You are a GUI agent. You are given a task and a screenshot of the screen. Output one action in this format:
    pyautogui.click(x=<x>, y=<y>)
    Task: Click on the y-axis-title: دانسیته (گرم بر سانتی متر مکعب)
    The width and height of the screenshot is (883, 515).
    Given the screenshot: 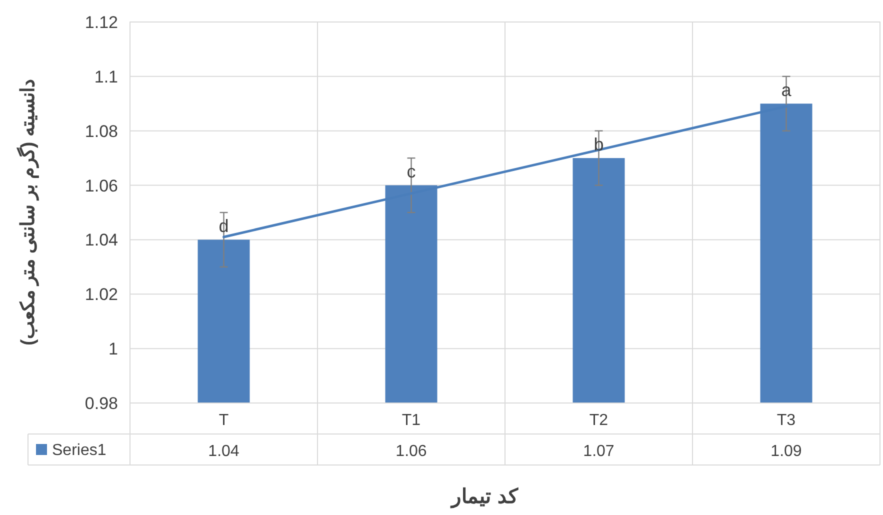 What is the action you would take?
    pyautogui.click(x=27, y=212)
    